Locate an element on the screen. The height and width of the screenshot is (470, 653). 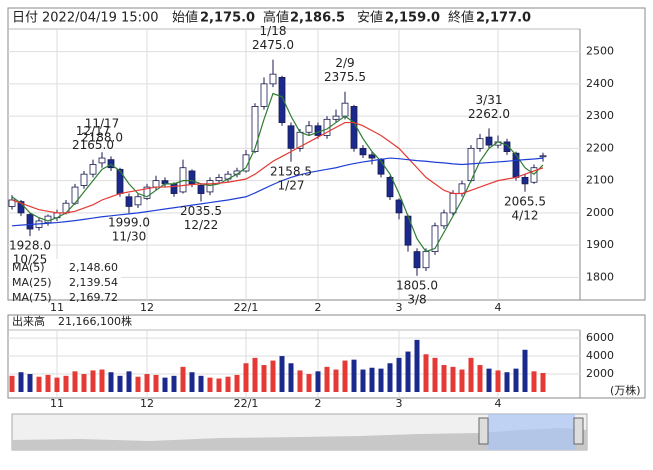
annotation-date: 3/31 is located at coordinates (489, 100).